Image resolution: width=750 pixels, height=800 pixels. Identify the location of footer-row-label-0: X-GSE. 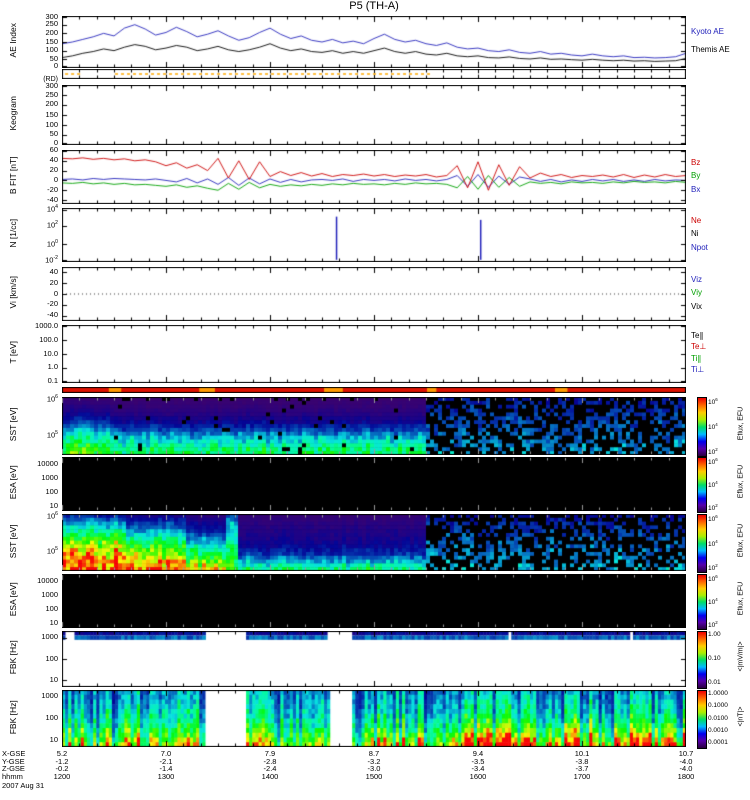
(14, 753).